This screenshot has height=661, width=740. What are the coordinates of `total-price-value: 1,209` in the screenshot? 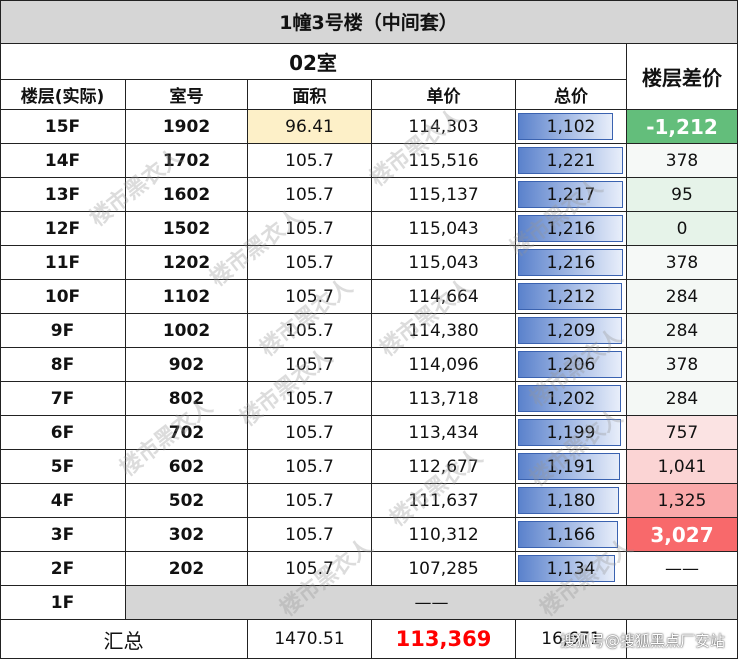 It's located at (571, 330).